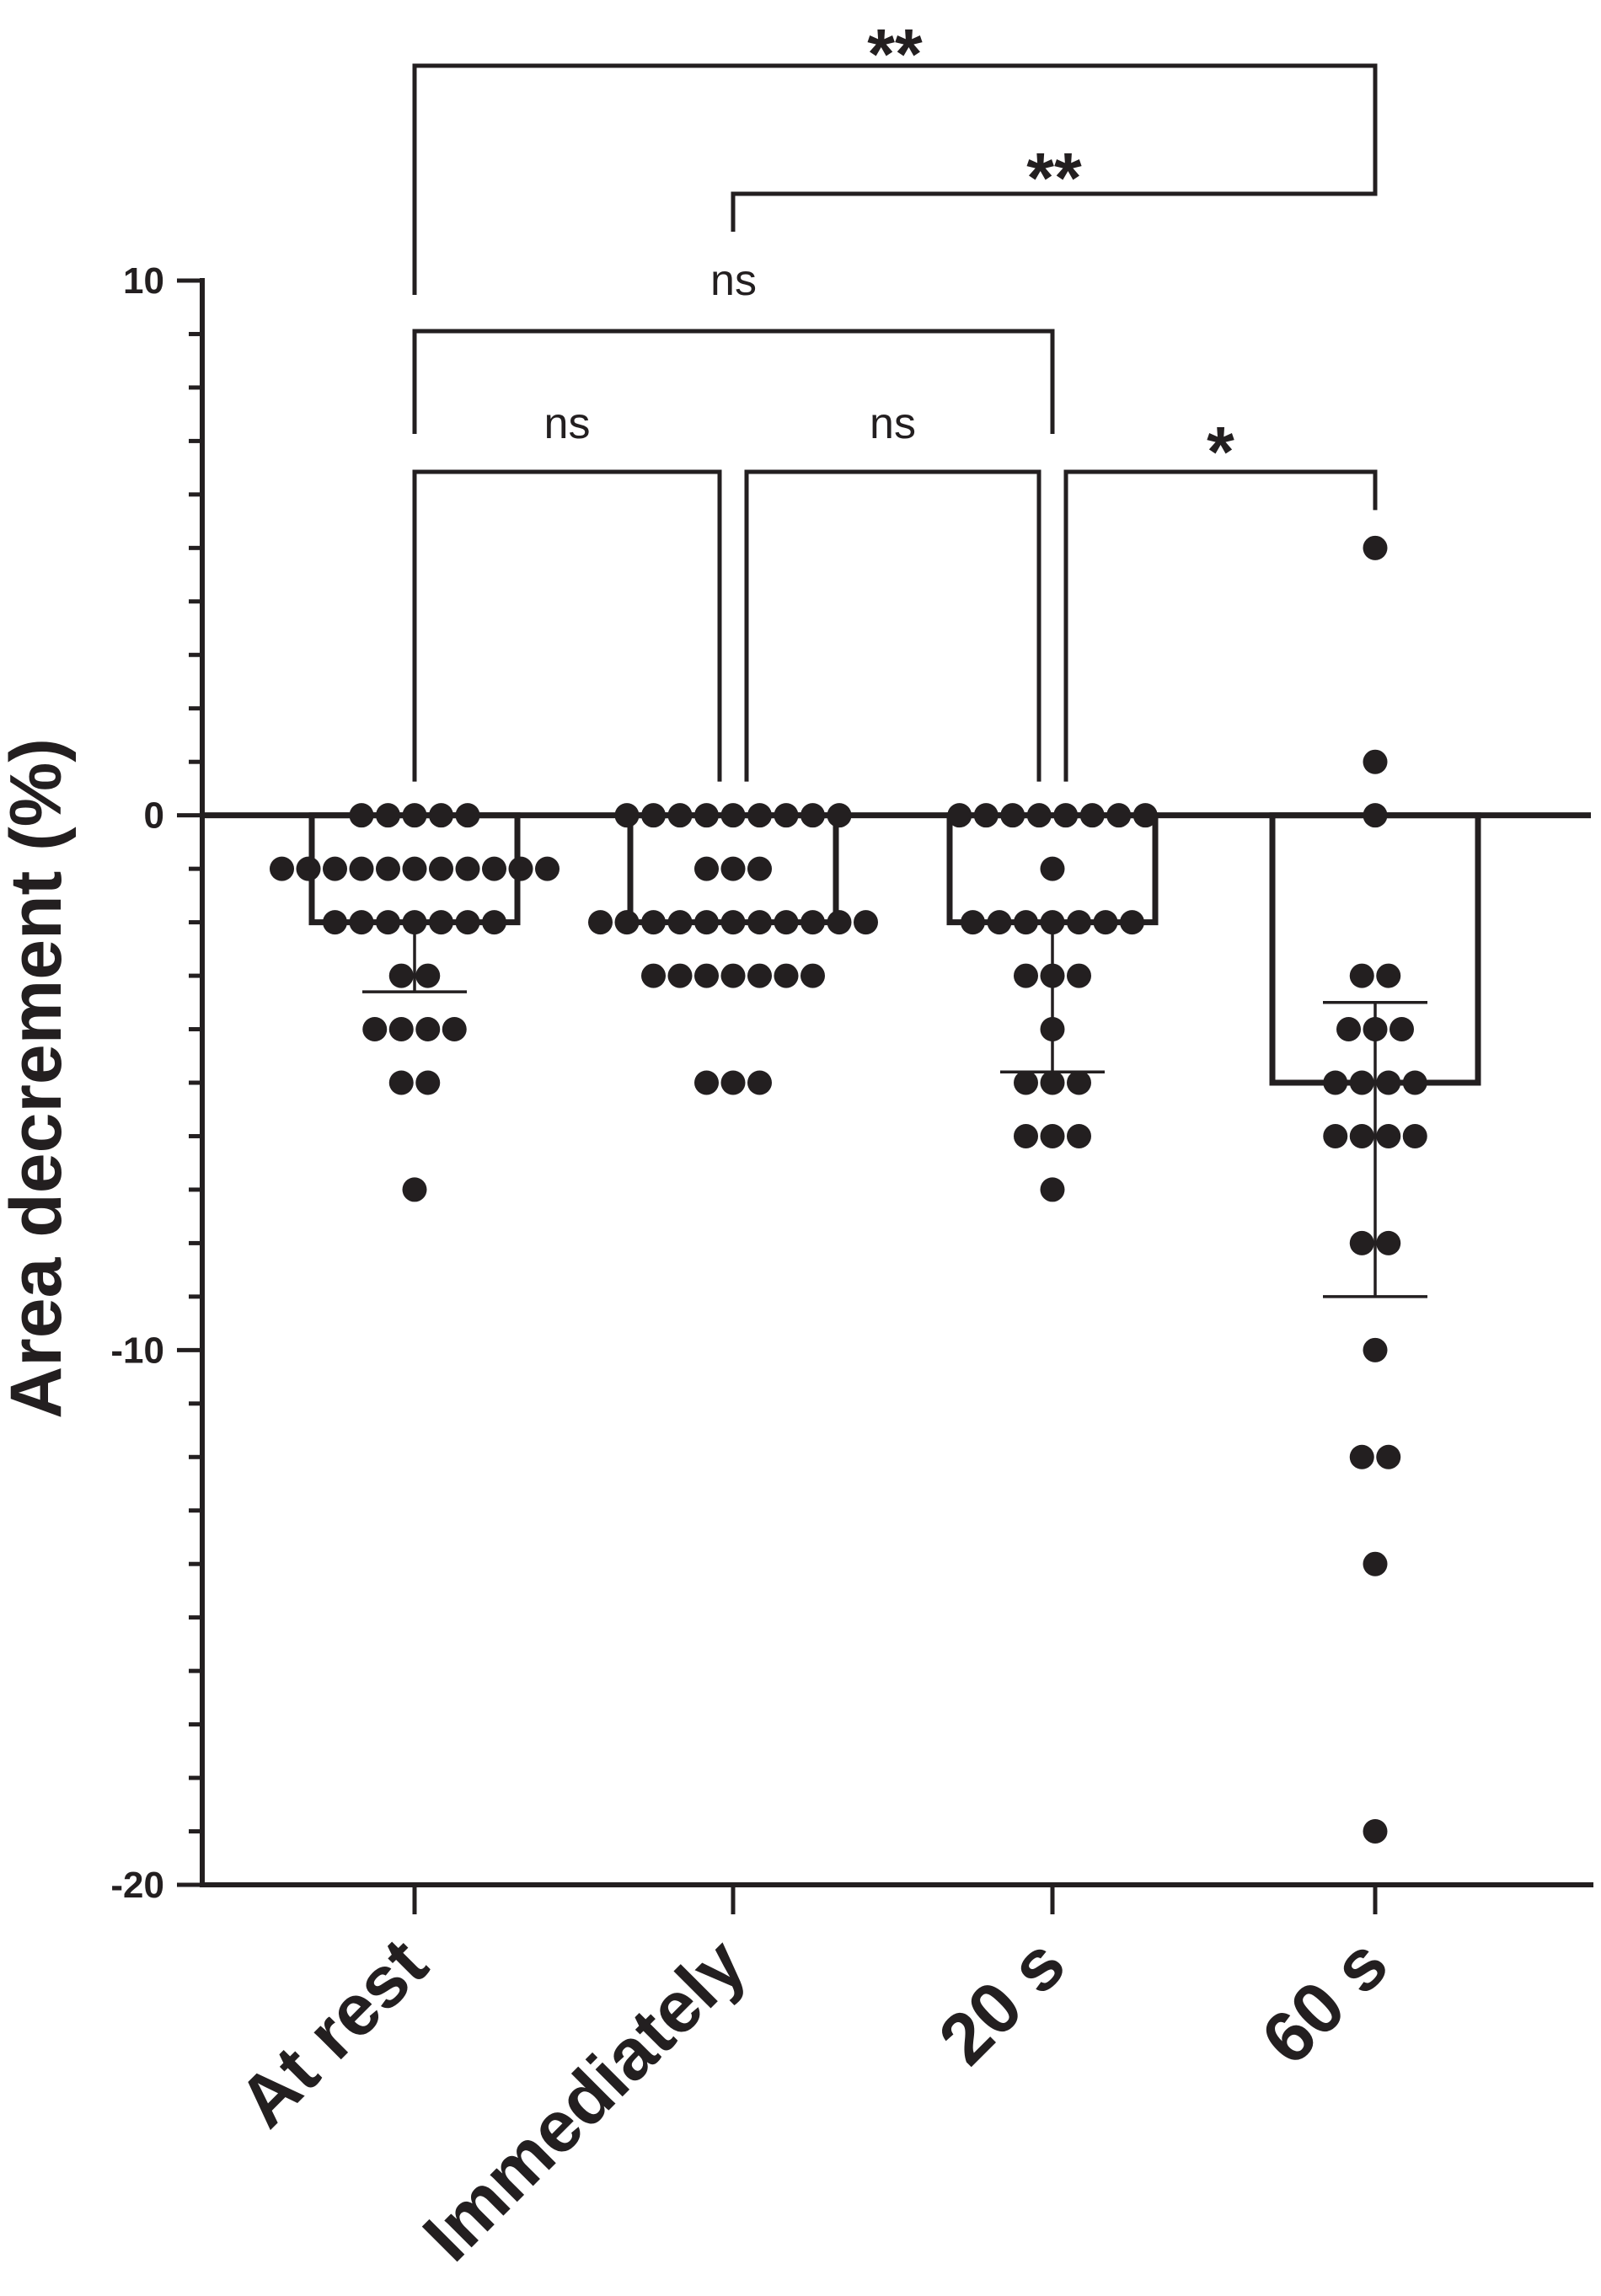 The width and height of the screenshot is (1601, 2296). I want to click on y-tick-label: -20, so click(137, 1885).